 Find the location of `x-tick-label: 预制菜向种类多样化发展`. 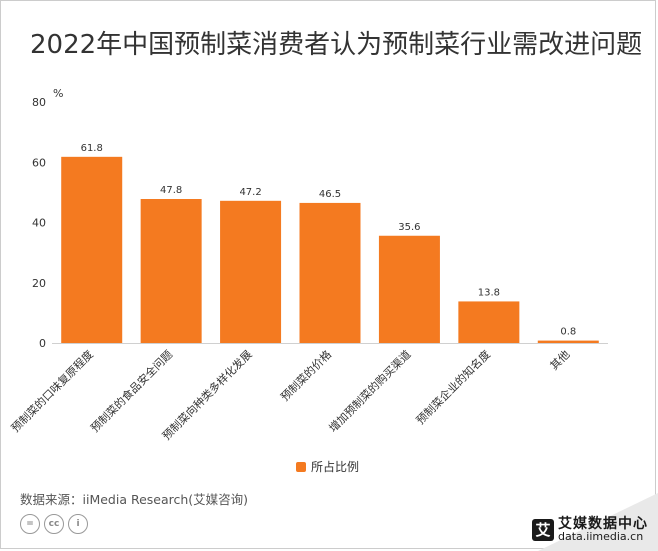

x-tick-label: 预制菜向种类多样化发展 is located at coordinates (206, 394).